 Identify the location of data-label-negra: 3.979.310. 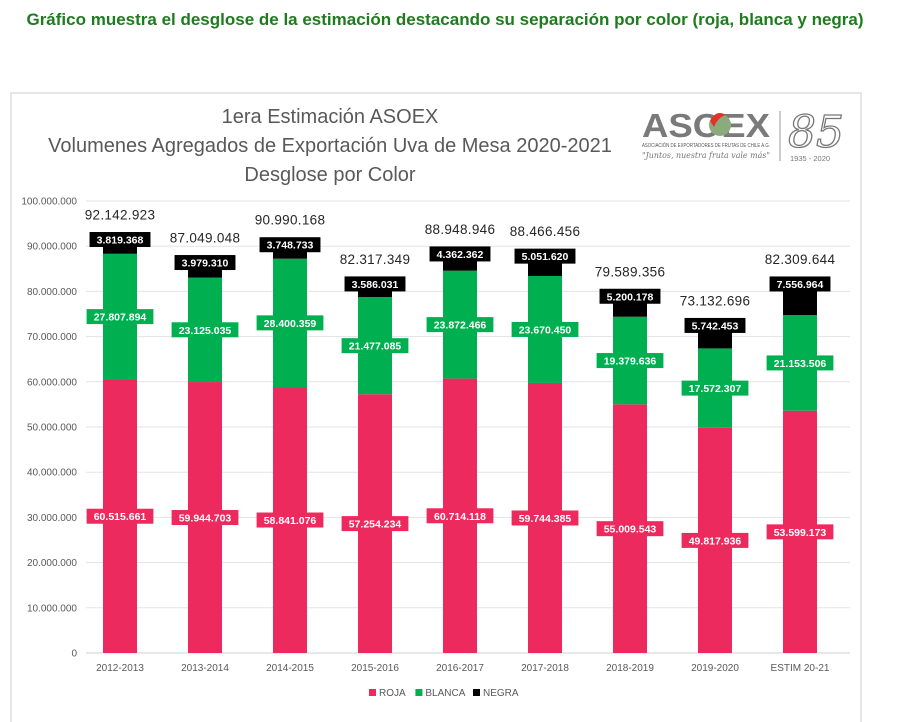
(205, 264).